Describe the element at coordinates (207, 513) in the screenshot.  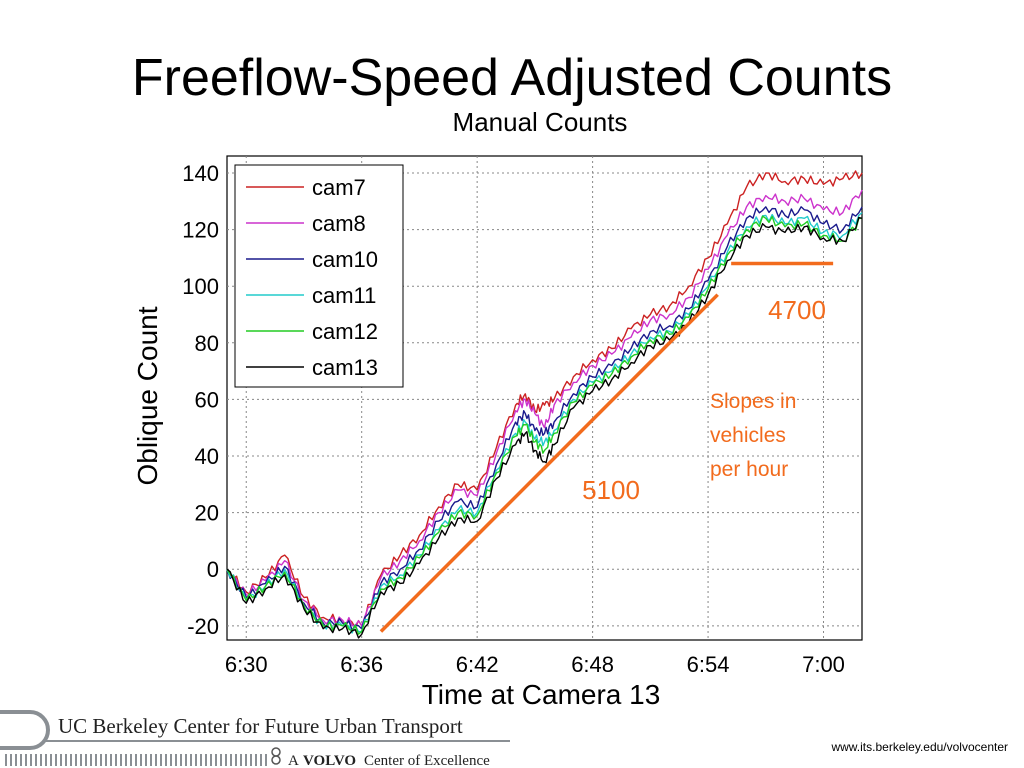
I see `y-tick-label: 20` at that location.